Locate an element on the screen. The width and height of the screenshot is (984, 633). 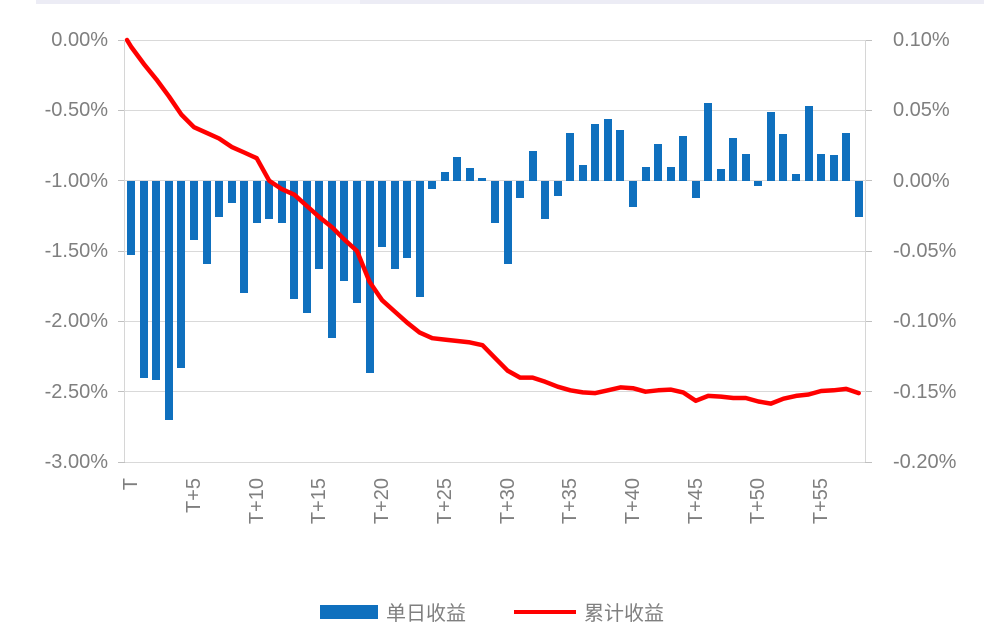
x-axis-tick-label: T+20 is located at coordinates (382, 501).